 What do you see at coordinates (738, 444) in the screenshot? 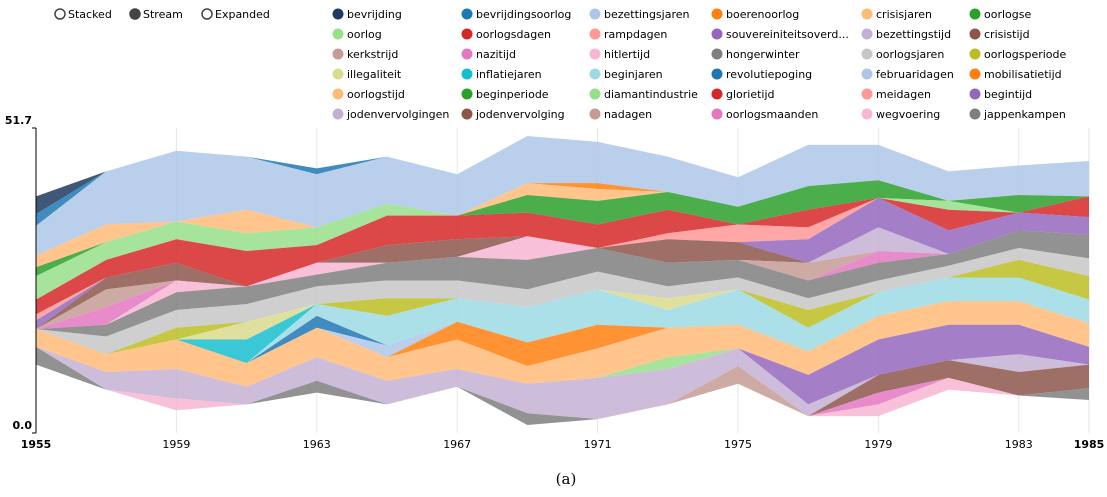
I see `x-tick-label: 1975` at bounding box center [738, 444].